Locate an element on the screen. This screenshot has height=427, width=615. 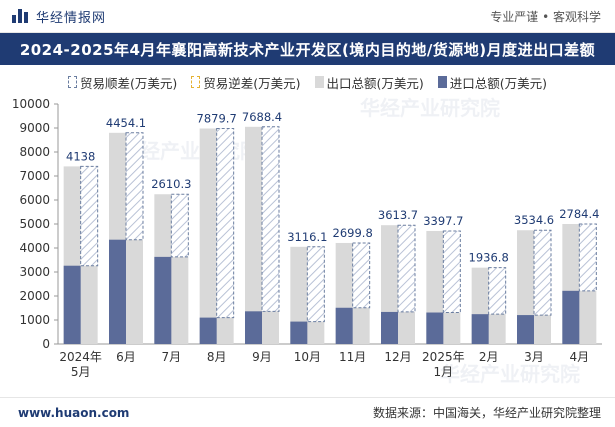
legend-label-surplus: 贸易顺差(万美元) is located at coordinates (128, 83).